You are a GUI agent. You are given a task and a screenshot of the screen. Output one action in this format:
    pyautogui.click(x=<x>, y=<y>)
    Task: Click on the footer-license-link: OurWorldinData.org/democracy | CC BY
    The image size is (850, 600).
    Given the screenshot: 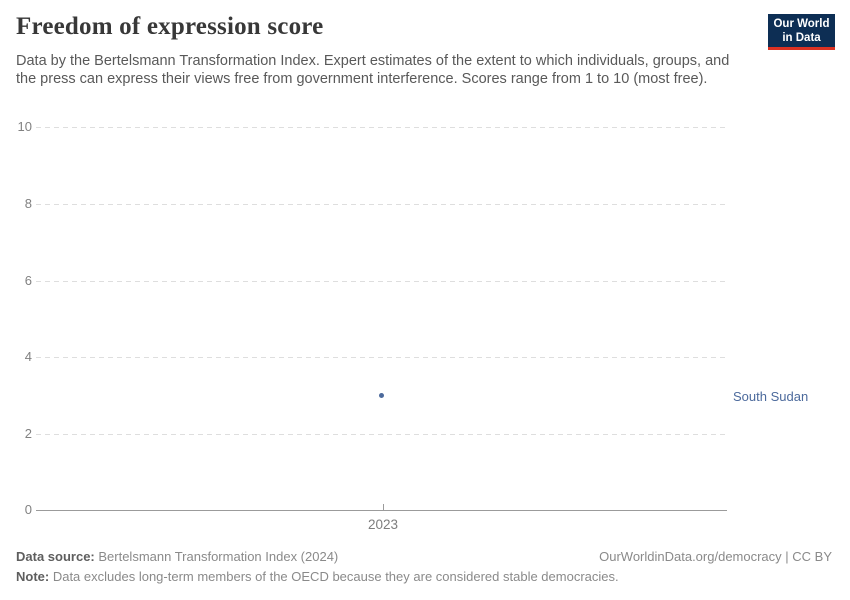 What is the action you would take?
    pyautogui.click(x=715, y=556)
    